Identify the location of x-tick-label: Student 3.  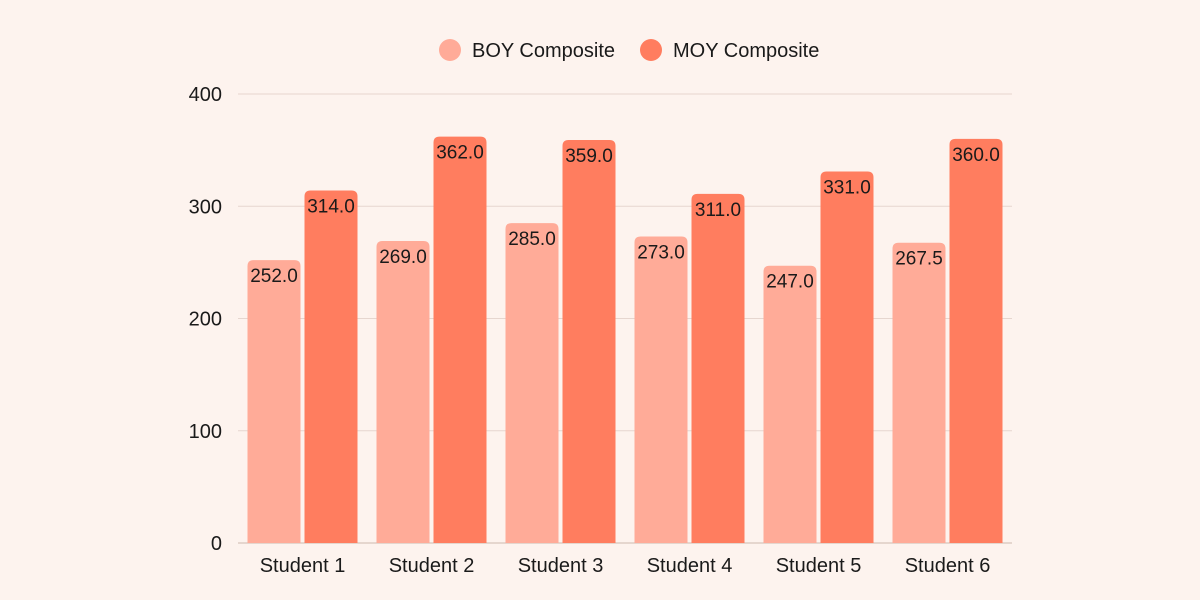
(561, 566).